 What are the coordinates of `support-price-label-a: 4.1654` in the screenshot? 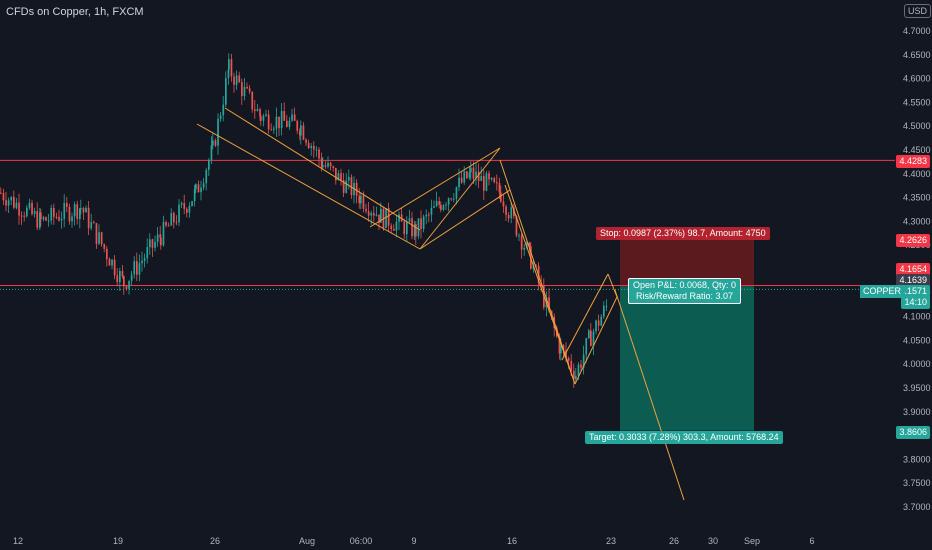 It's located at (913, 269).